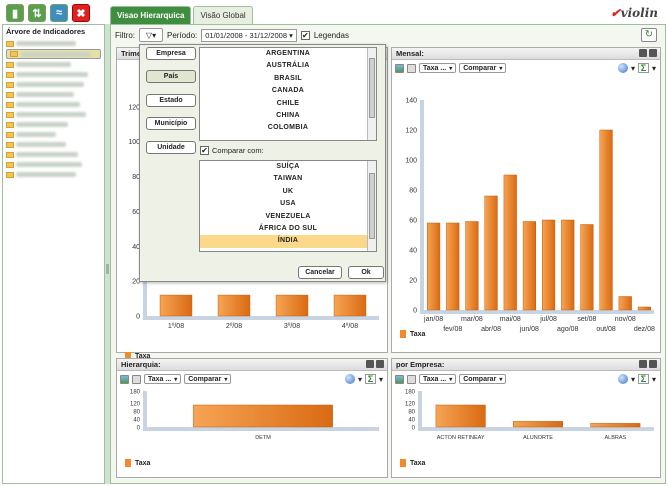 The width and height of the screenshot is (668, 486). I want to click on tab-visao-global: Visão Global, so click(223, 15).